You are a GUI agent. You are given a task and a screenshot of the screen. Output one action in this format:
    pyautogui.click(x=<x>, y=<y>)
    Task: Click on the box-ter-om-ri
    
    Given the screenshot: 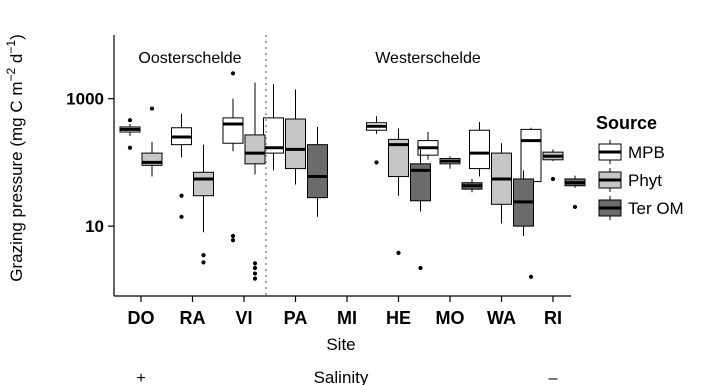 What is the action you would take?
    pyautogui.click(x=575, y=192)
    